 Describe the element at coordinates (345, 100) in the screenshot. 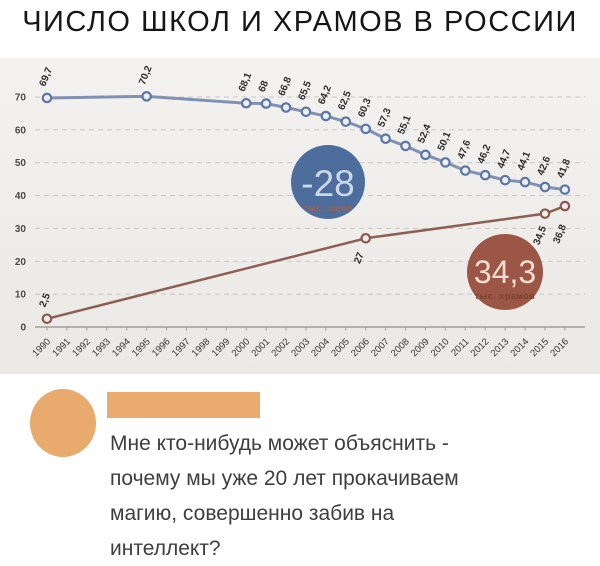

I see `data-label-schools: 62,5` at that location.